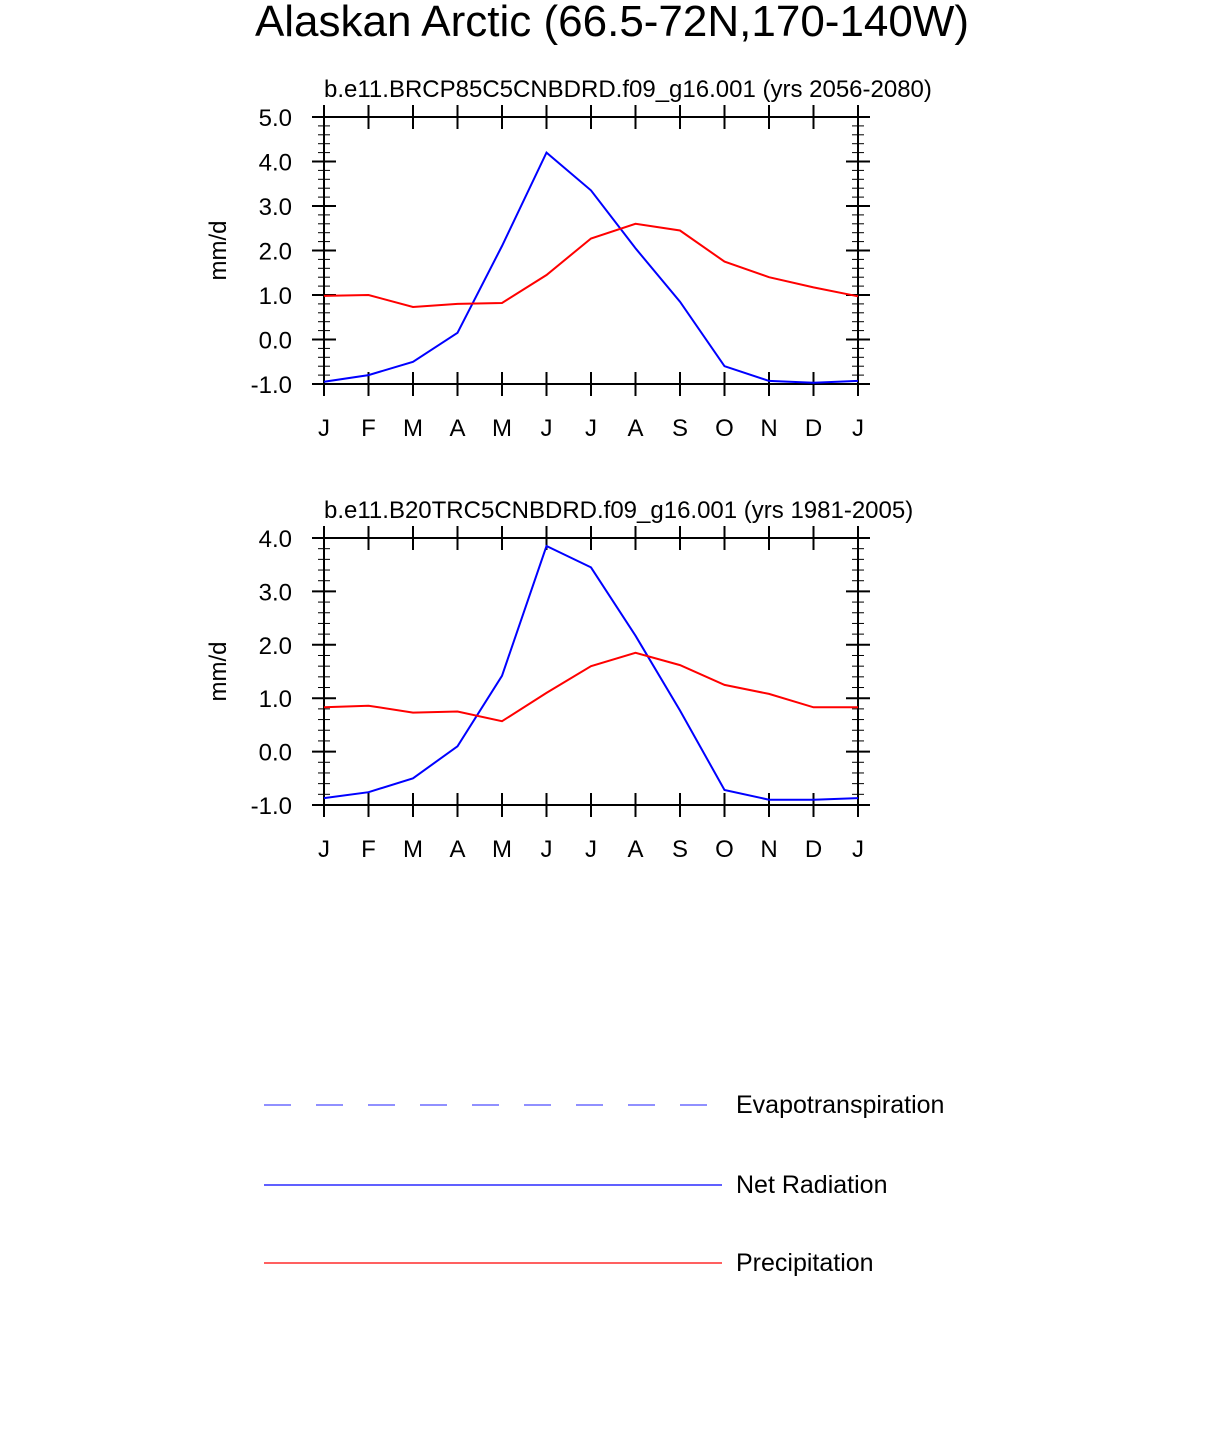 This screenshot has height=1440, width=1224. What do you see at coordinates (275, 699) in the screenshot?
I see `chart1-ytick-label: 1.0` at bounding box center [275, 699].